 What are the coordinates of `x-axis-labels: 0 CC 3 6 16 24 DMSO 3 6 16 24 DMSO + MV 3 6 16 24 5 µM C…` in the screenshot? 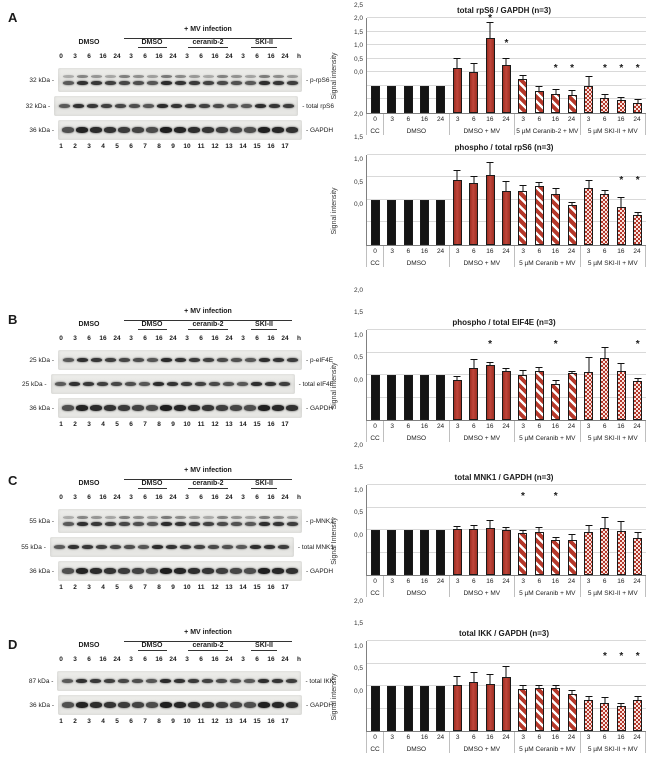 It's located at (506, 587).